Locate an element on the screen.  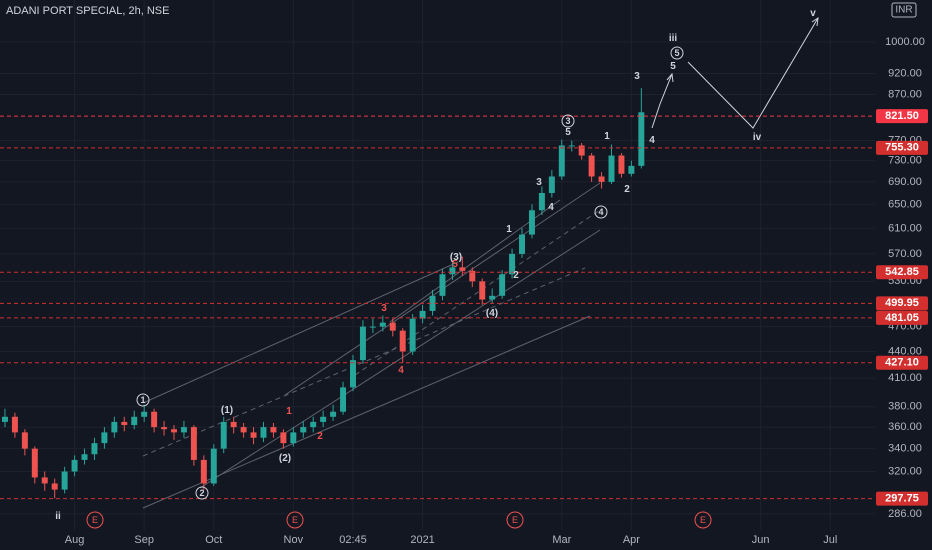
y-tick-label: 610.00 is located at coordinates (905, 228).